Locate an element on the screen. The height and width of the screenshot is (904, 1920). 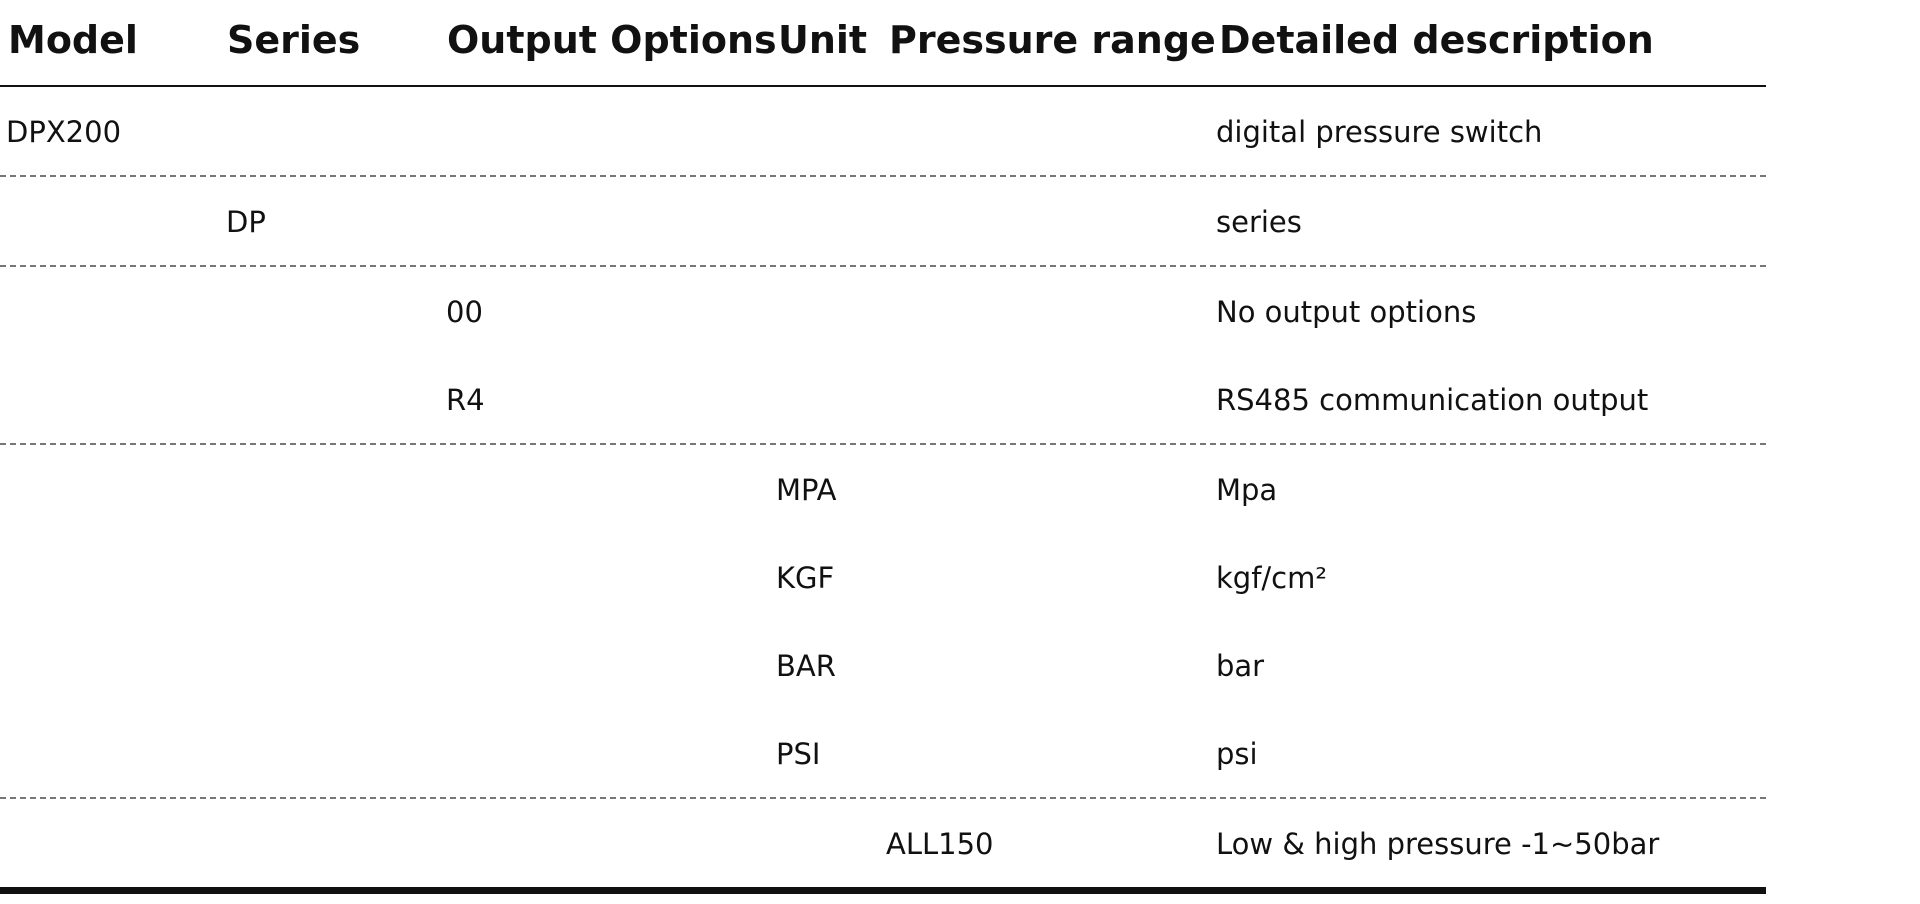
table-row: PSI psi is located at coordinates (883, 753).